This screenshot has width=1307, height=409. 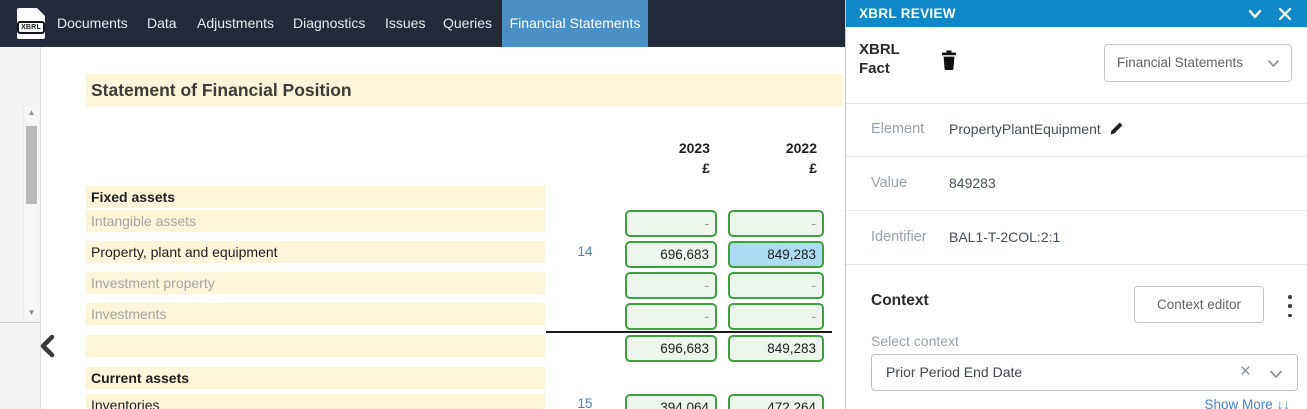 What do you see at coordinates (315, 314) in the screenshot?
I see `row-label-investments: Investments` at bounding box center [315, 314].